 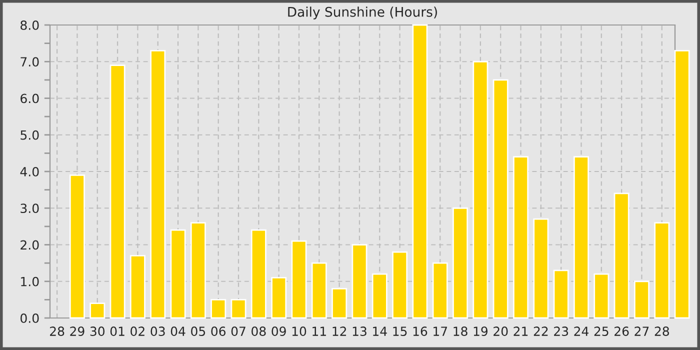 I want to click on x-tick-label: 09, so click(x=279, y=331).